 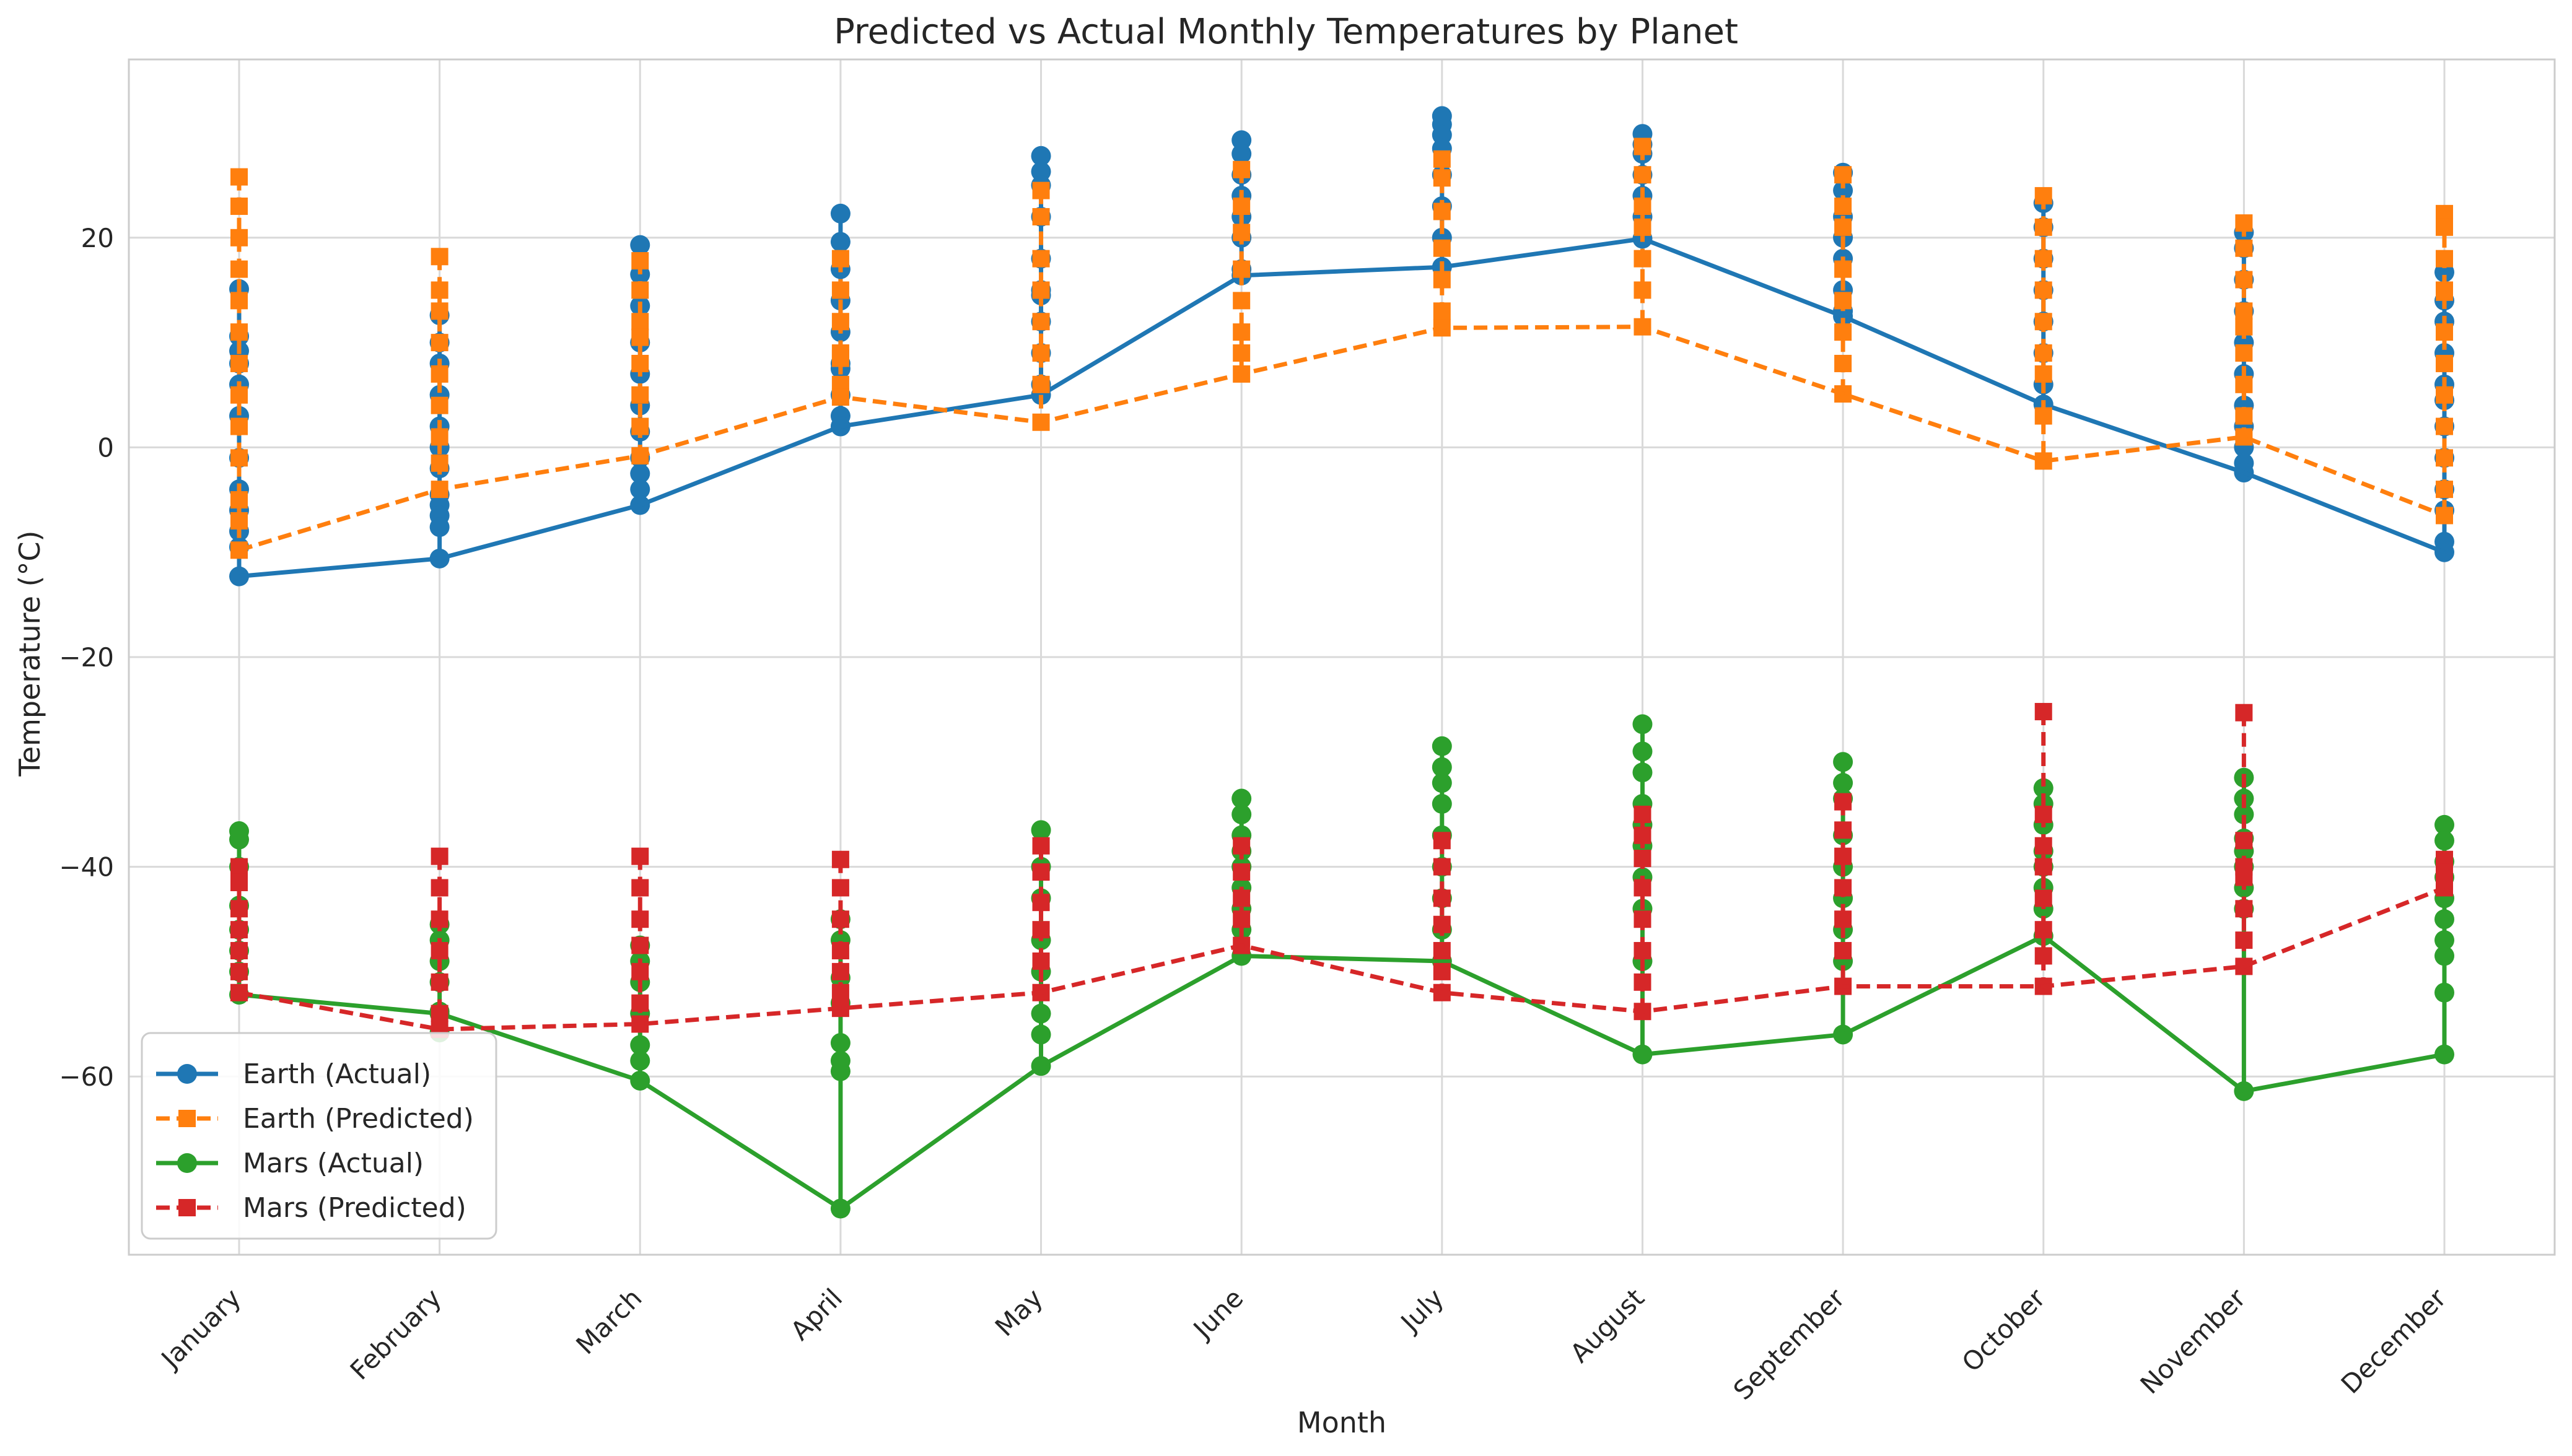 What do you see at coordinates (86, 658) in the screenshot?
I see `y-tick-label: −20` at bounding box center [86, 658].